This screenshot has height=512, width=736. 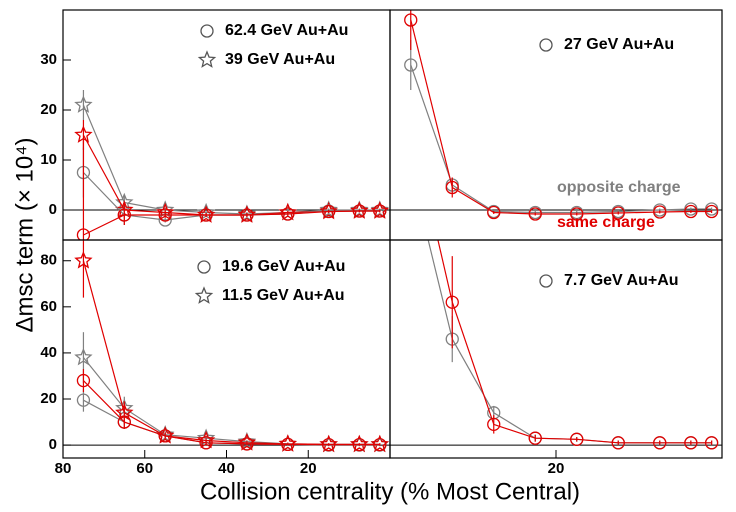 What do you see at coordinates (619, 187) in the screenshot?
I see `annotation: opposite charge` at bounding box center [619, 187].